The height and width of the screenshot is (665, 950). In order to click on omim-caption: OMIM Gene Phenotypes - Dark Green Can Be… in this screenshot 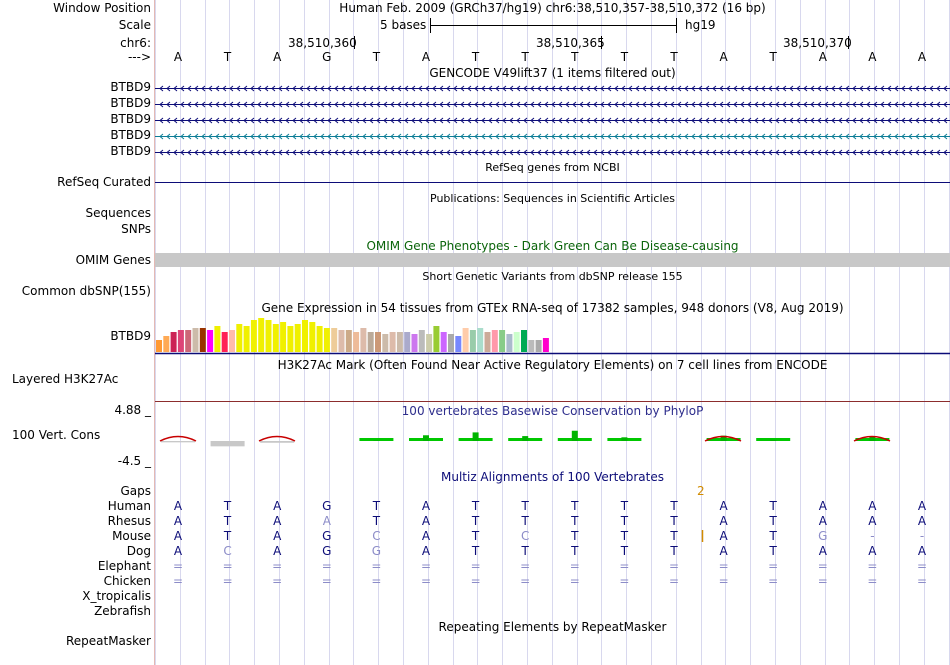, I will do `click(552, 246)`.